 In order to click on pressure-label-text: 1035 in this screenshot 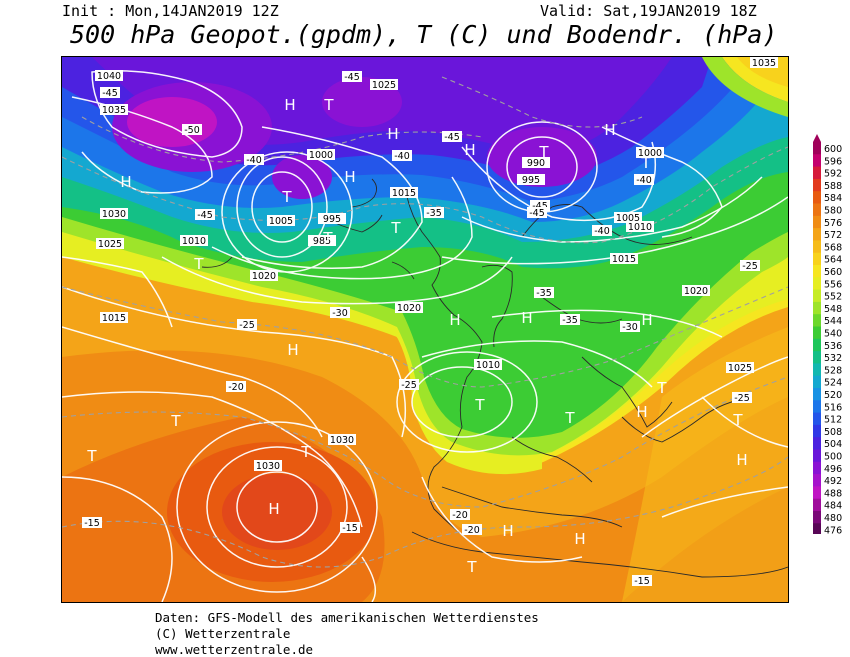, I will do `click(764, 63)`.